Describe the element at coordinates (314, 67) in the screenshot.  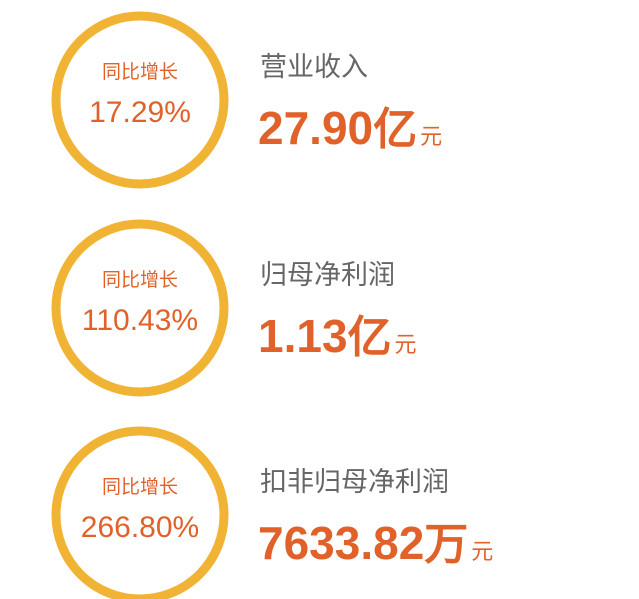
I see `metric-label: 营业收入` at that location.